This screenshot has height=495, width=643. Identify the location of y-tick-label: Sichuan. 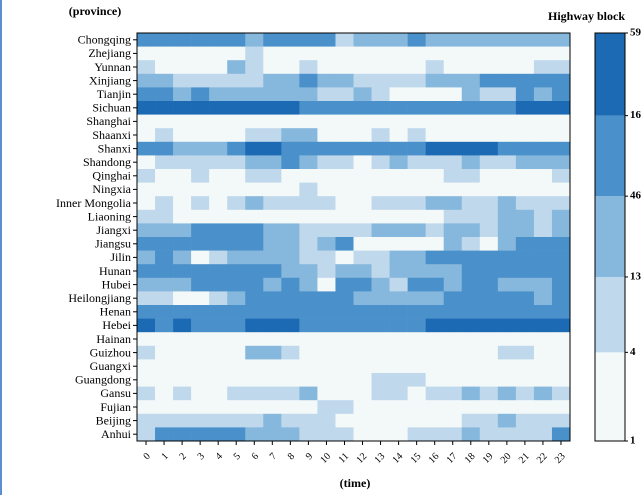
(111, 108).